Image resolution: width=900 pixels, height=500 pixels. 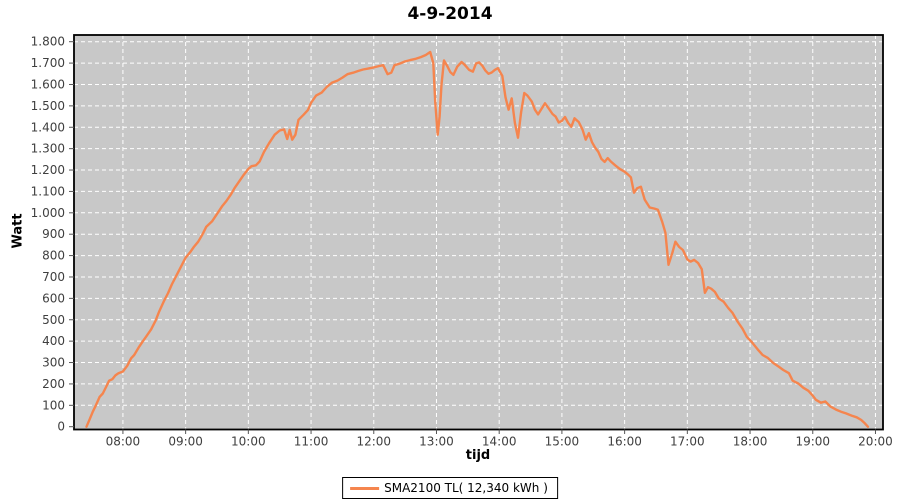 What do you see at coordinates (48, 170) in the screenshot?
I see `y-tick-label: 1.200` at bounding box center [48, 170].